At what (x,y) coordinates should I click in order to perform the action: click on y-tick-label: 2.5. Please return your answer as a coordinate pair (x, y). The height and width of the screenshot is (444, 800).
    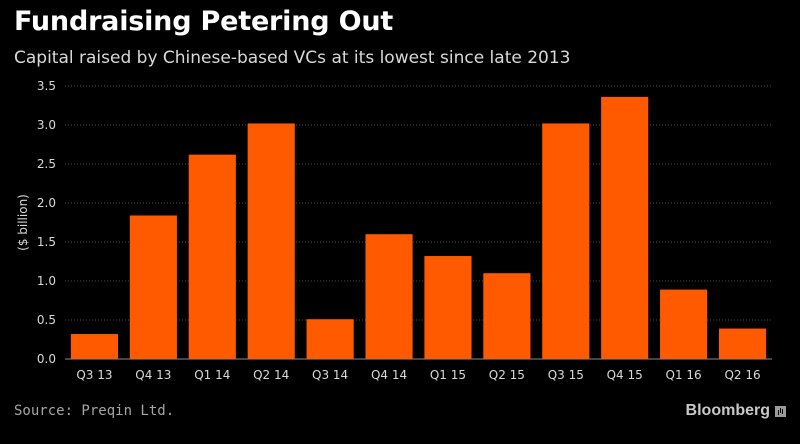
    Looking at the image, I should click on (46, 164).